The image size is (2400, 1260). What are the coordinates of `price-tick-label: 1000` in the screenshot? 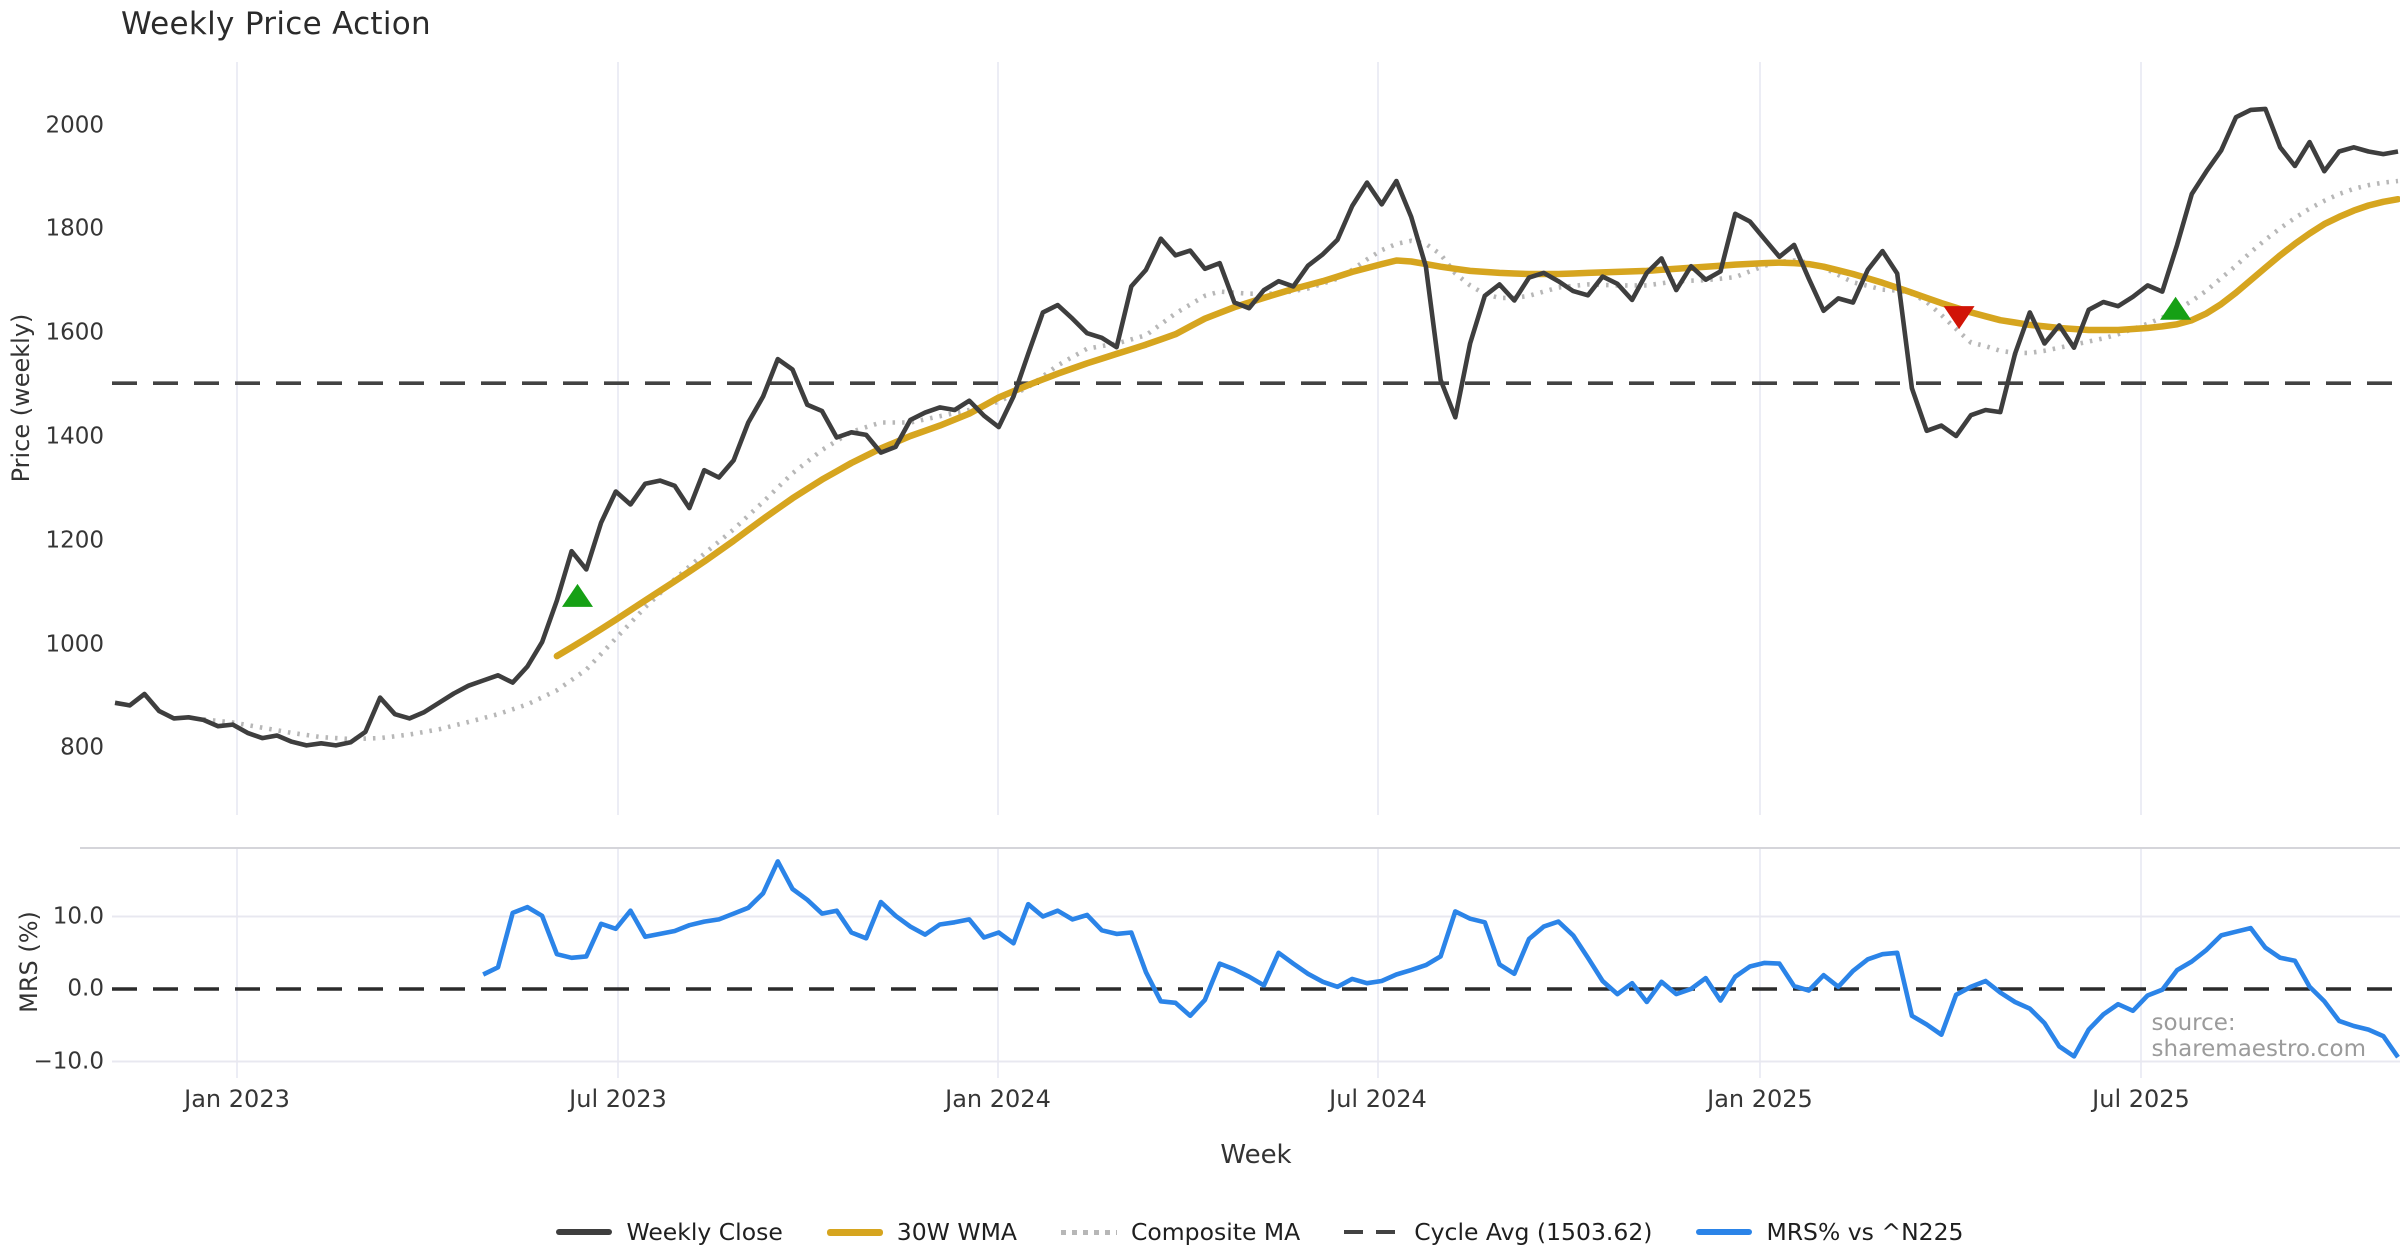 It's located at (74, 644).